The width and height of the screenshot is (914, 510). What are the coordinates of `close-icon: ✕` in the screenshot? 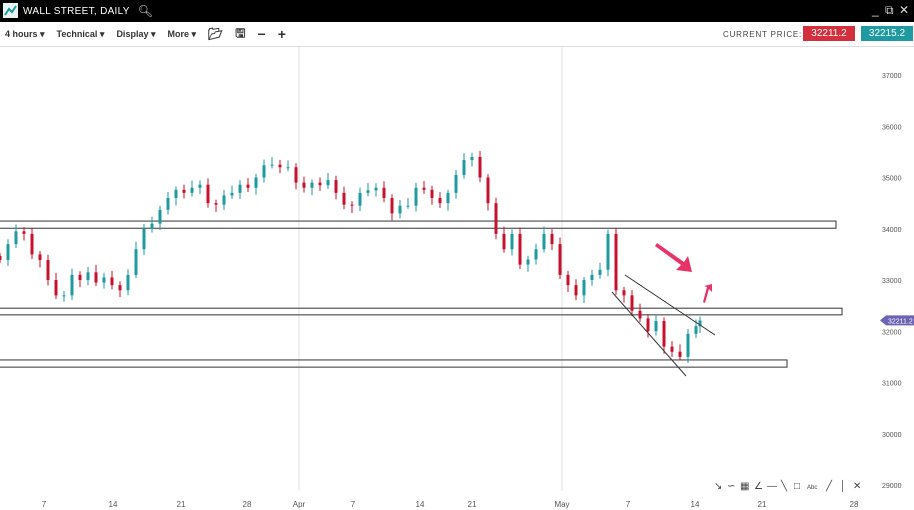 It's located at (904, 10).